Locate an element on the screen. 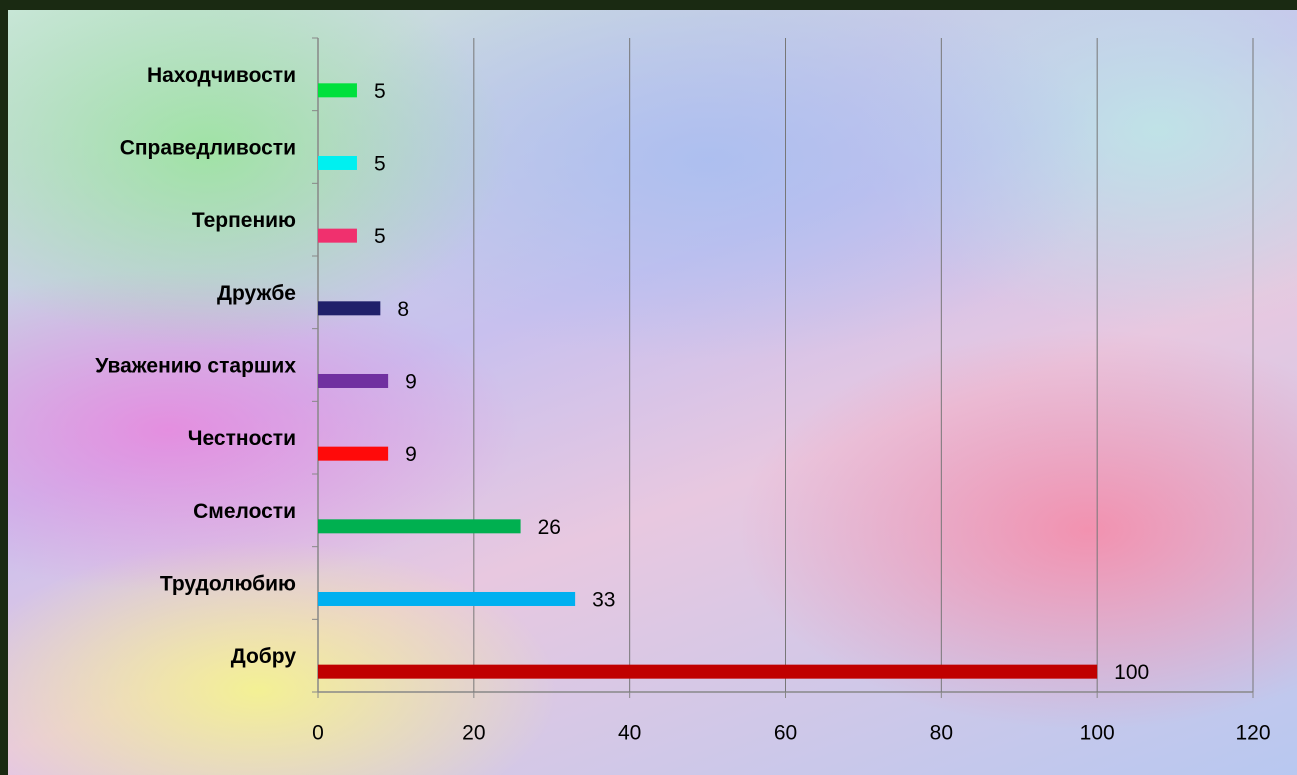 This screenshot has height=775, width=1297. y-tick-label: Уважению старших is located at coordinates (195, 366).